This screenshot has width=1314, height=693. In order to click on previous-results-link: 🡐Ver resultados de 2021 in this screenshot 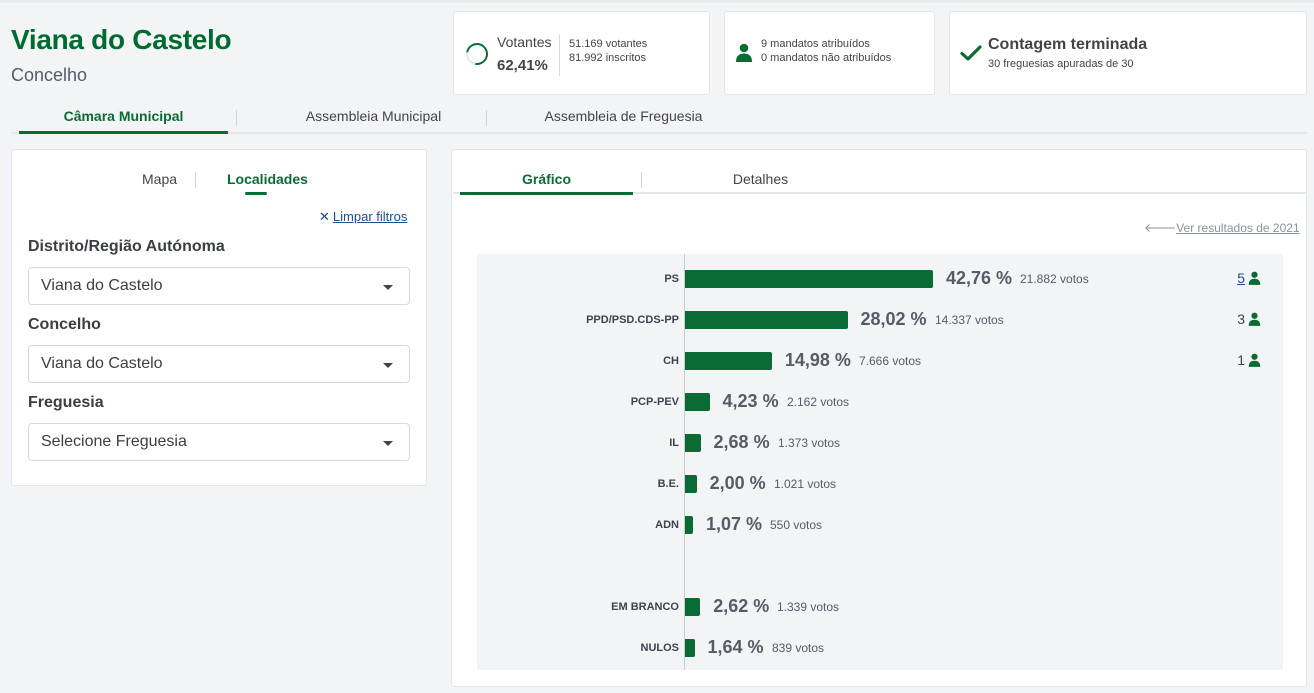, I will do `click(1222, 227)`.